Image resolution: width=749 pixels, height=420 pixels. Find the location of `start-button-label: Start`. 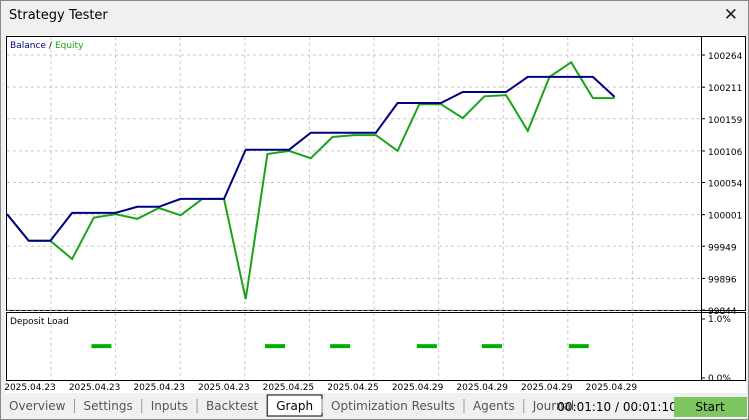

start-button-label: Start is located at coordinates (710, 407).